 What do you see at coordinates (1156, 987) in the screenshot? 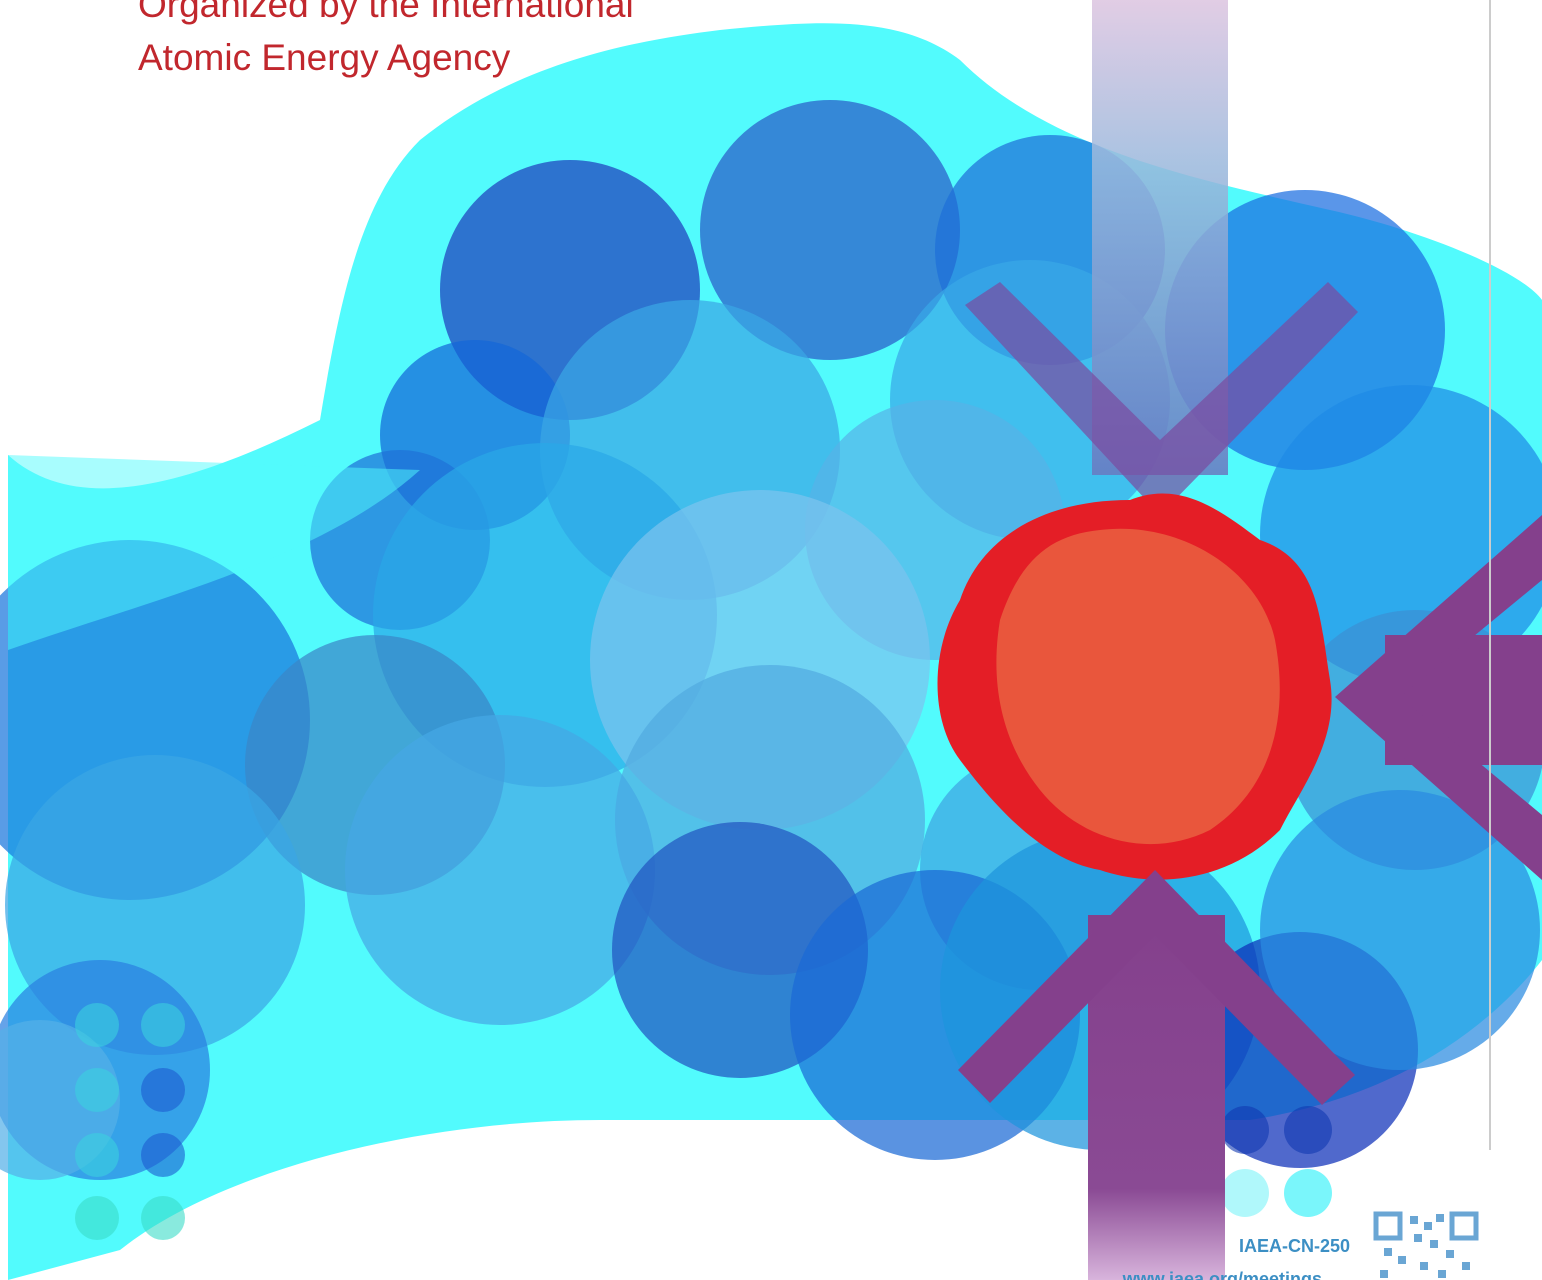
I see `bottom-arrow-head` at bounding box center [1156, 987].